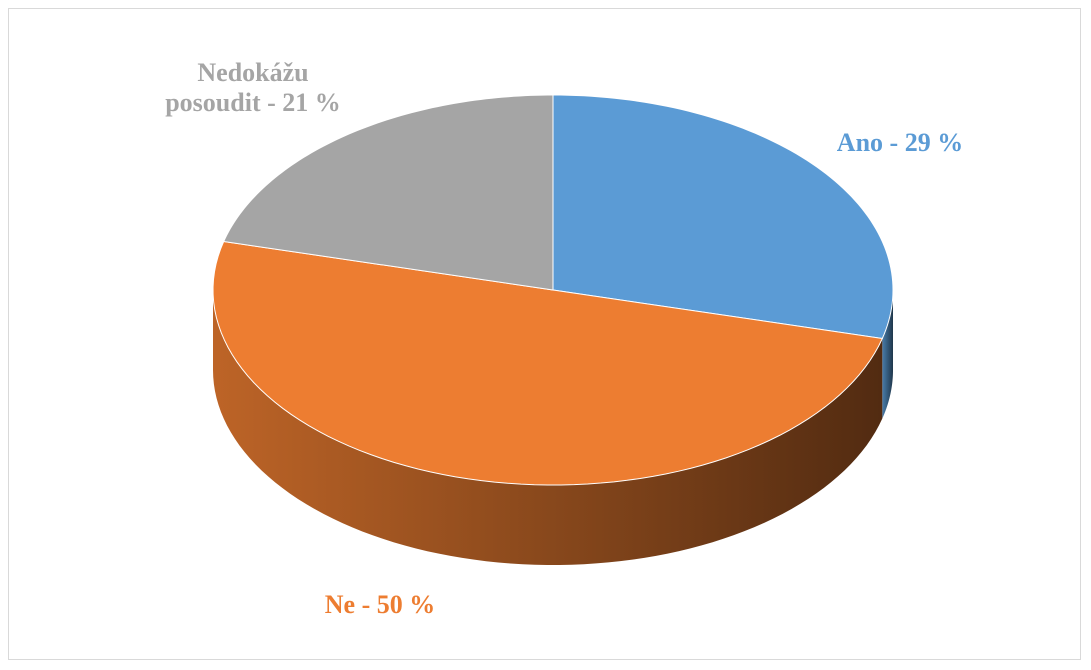 The image size is (1091, 670). What do you see at coordinates (380, 604) in the screenshot?
I see `data-label: Ne - 50 %` at bounding box center [380, 604].